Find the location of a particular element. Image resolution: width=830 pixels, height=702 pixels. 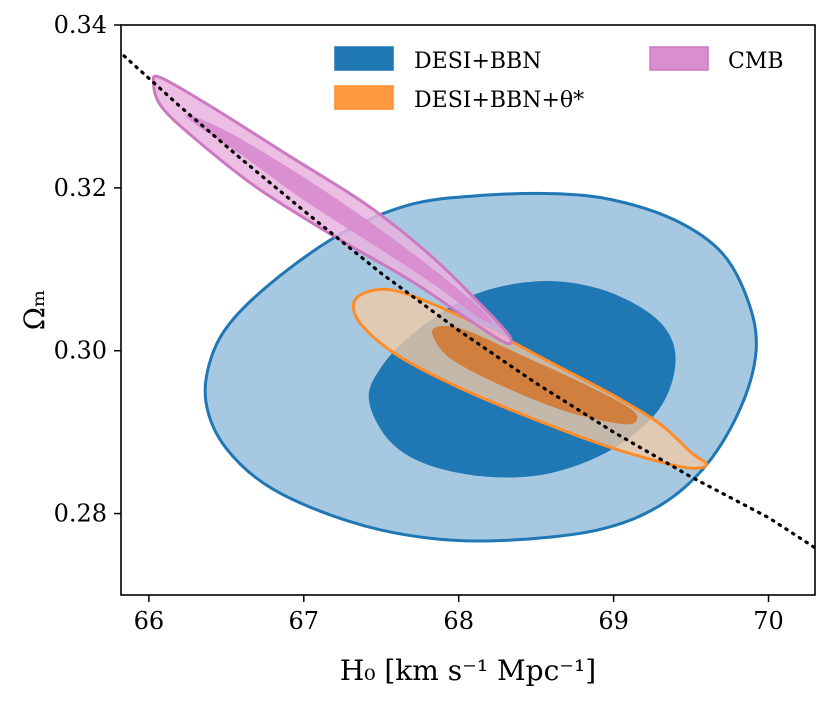

legend-label-desi-bbn-theta: DESI+BBN+θ* is located at coordinates (499, 100).